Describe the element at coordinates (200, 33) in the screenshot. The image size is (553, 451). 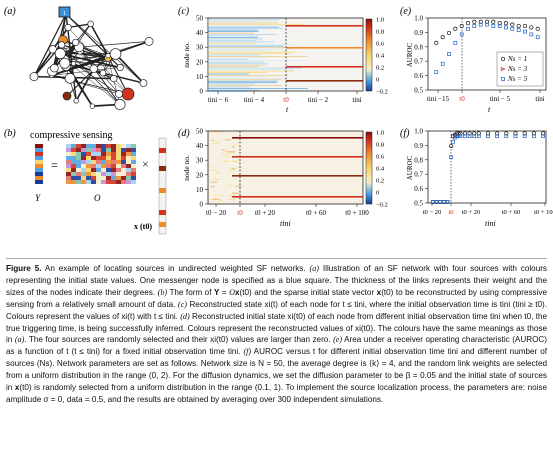
I see `ytick-label: 40` at that location.